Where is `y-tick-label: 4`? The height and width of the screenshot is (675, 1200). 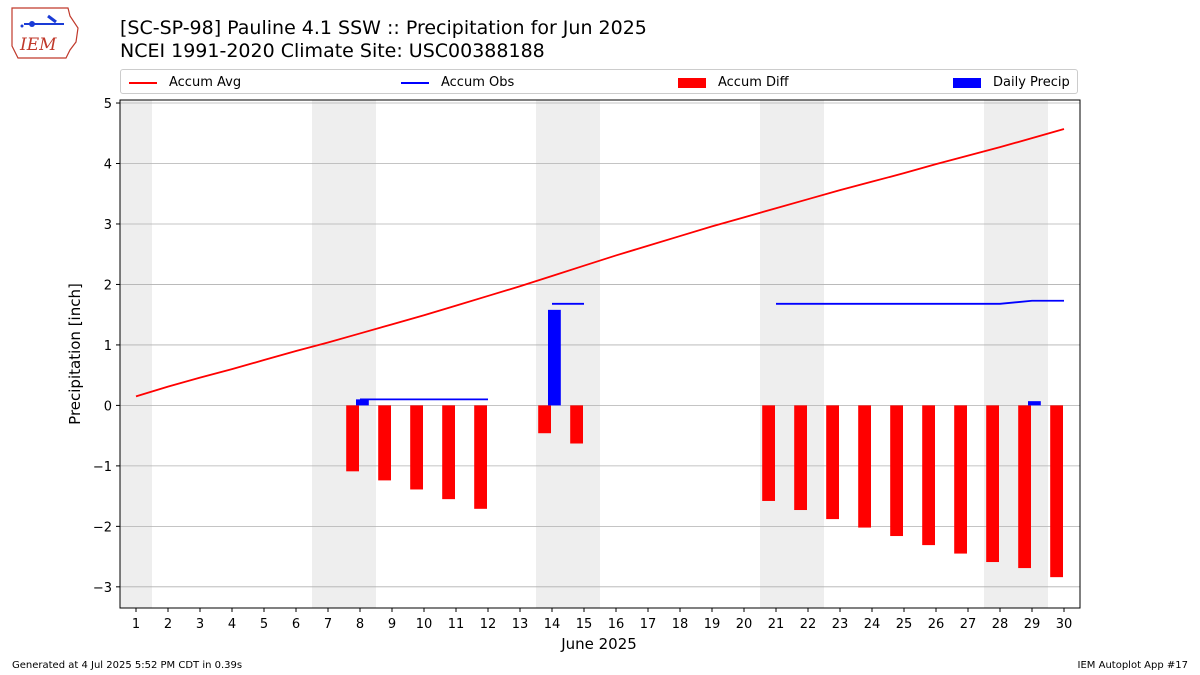
y-tick-label: 4 is located at coordinates (108, 165).